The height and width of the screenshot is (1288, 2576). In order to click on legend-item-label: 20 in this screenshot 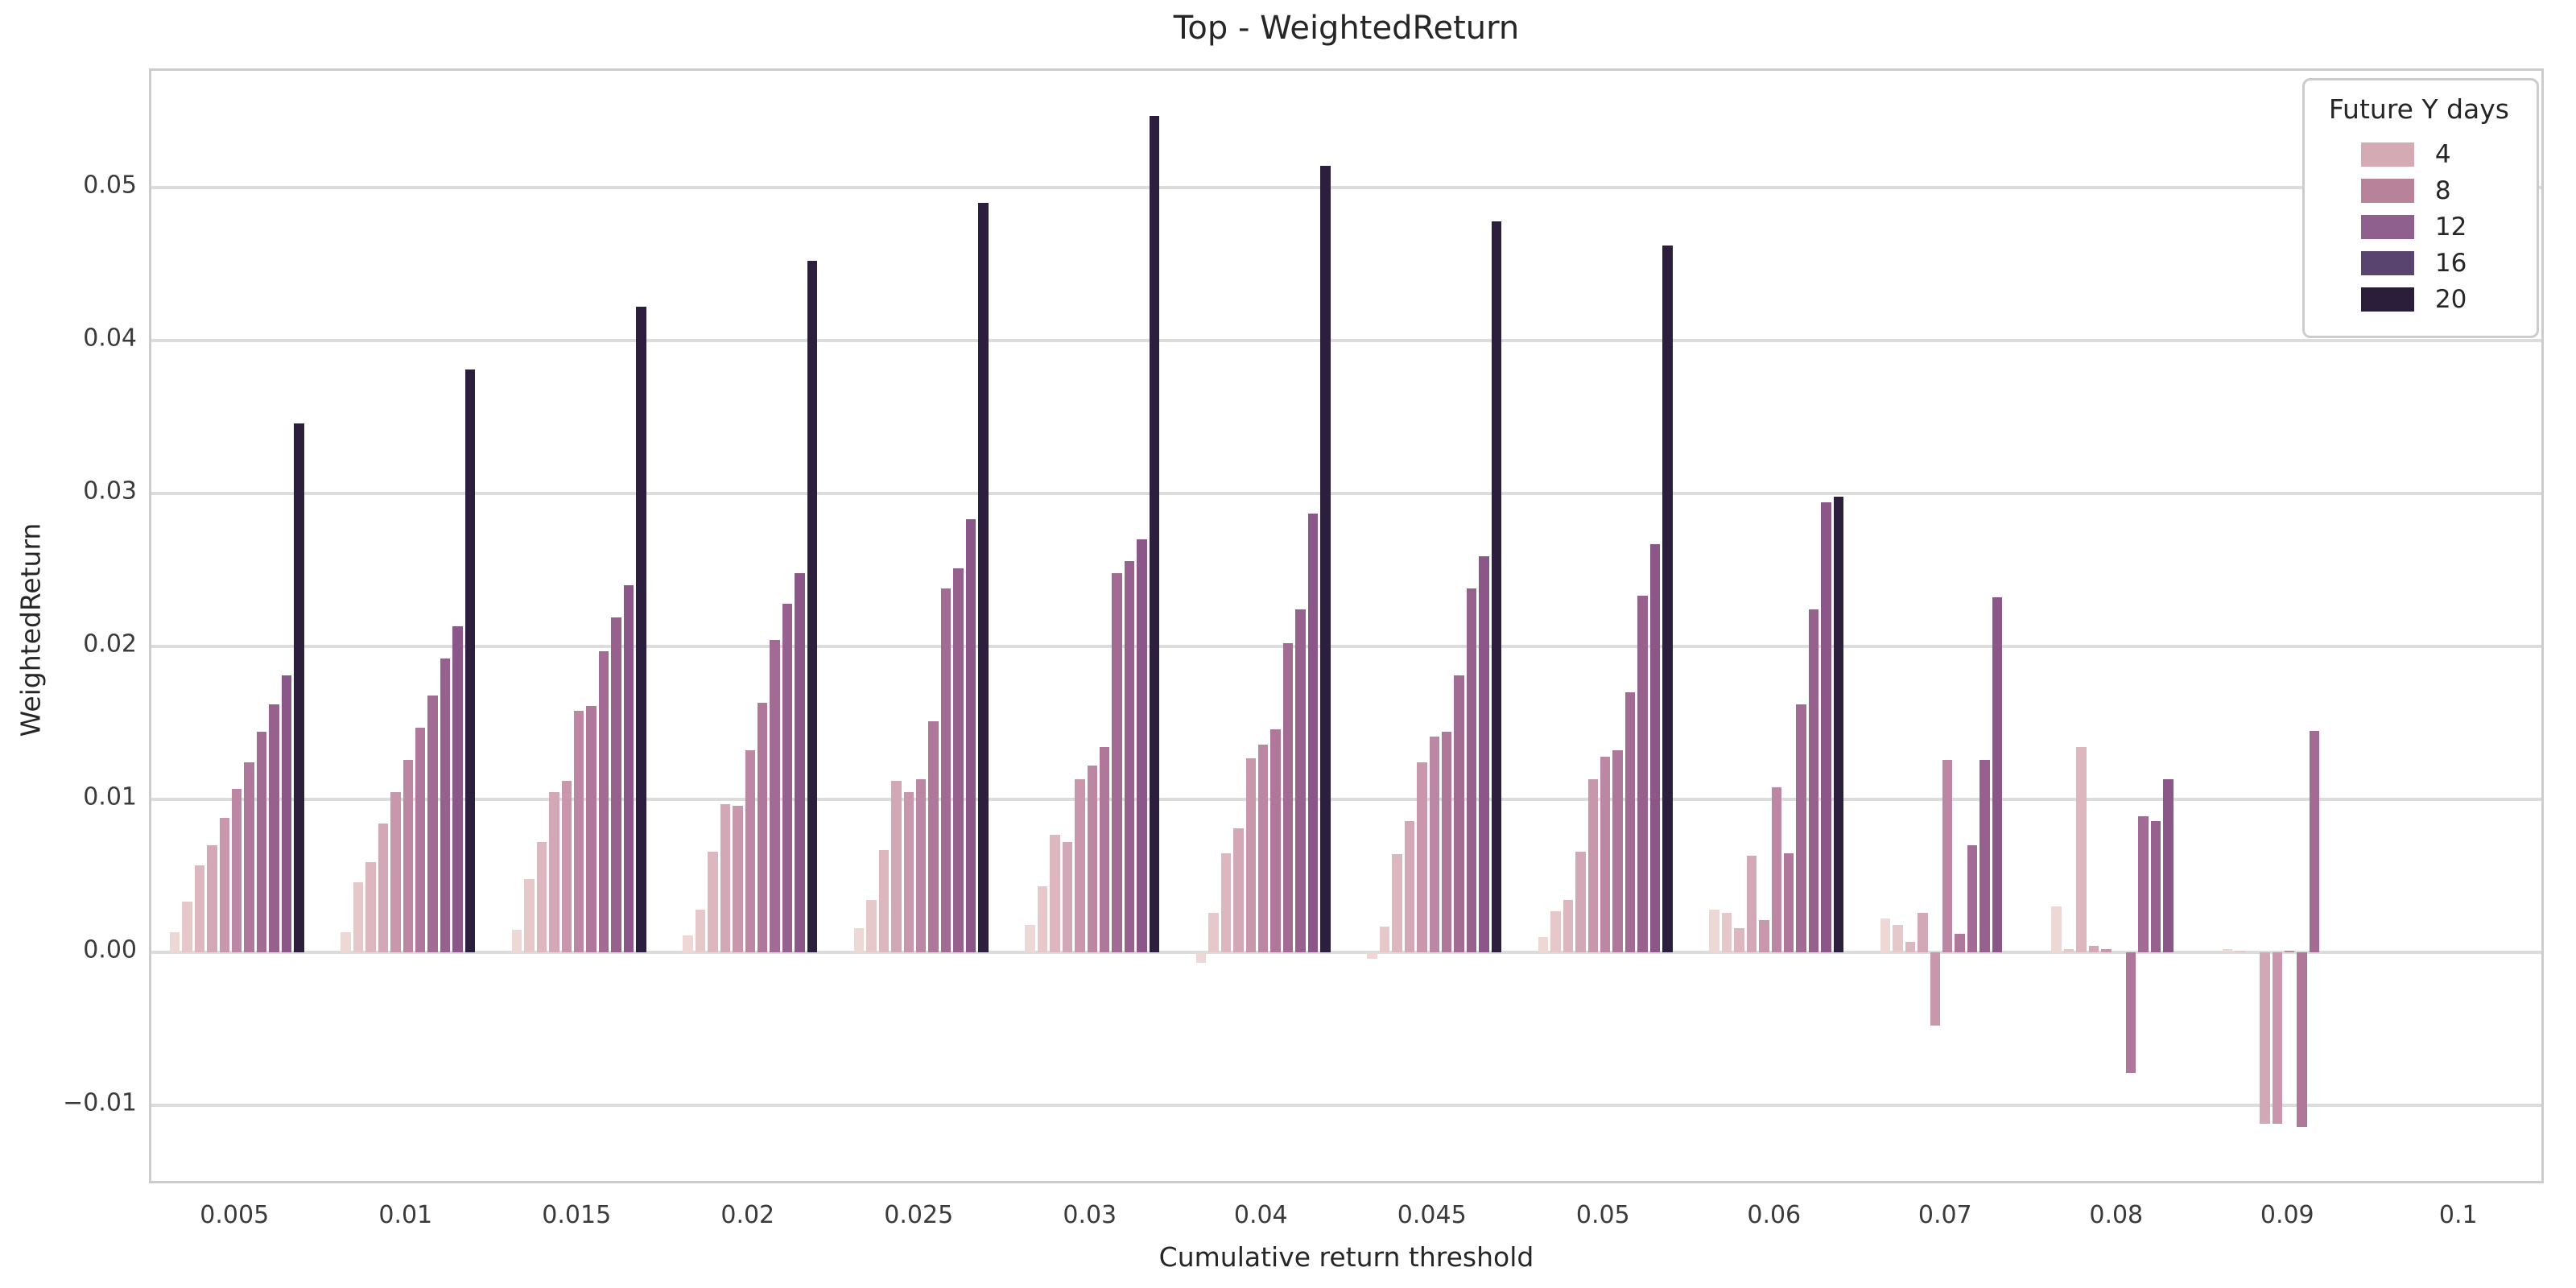, I will do `click(2450, 299)`.